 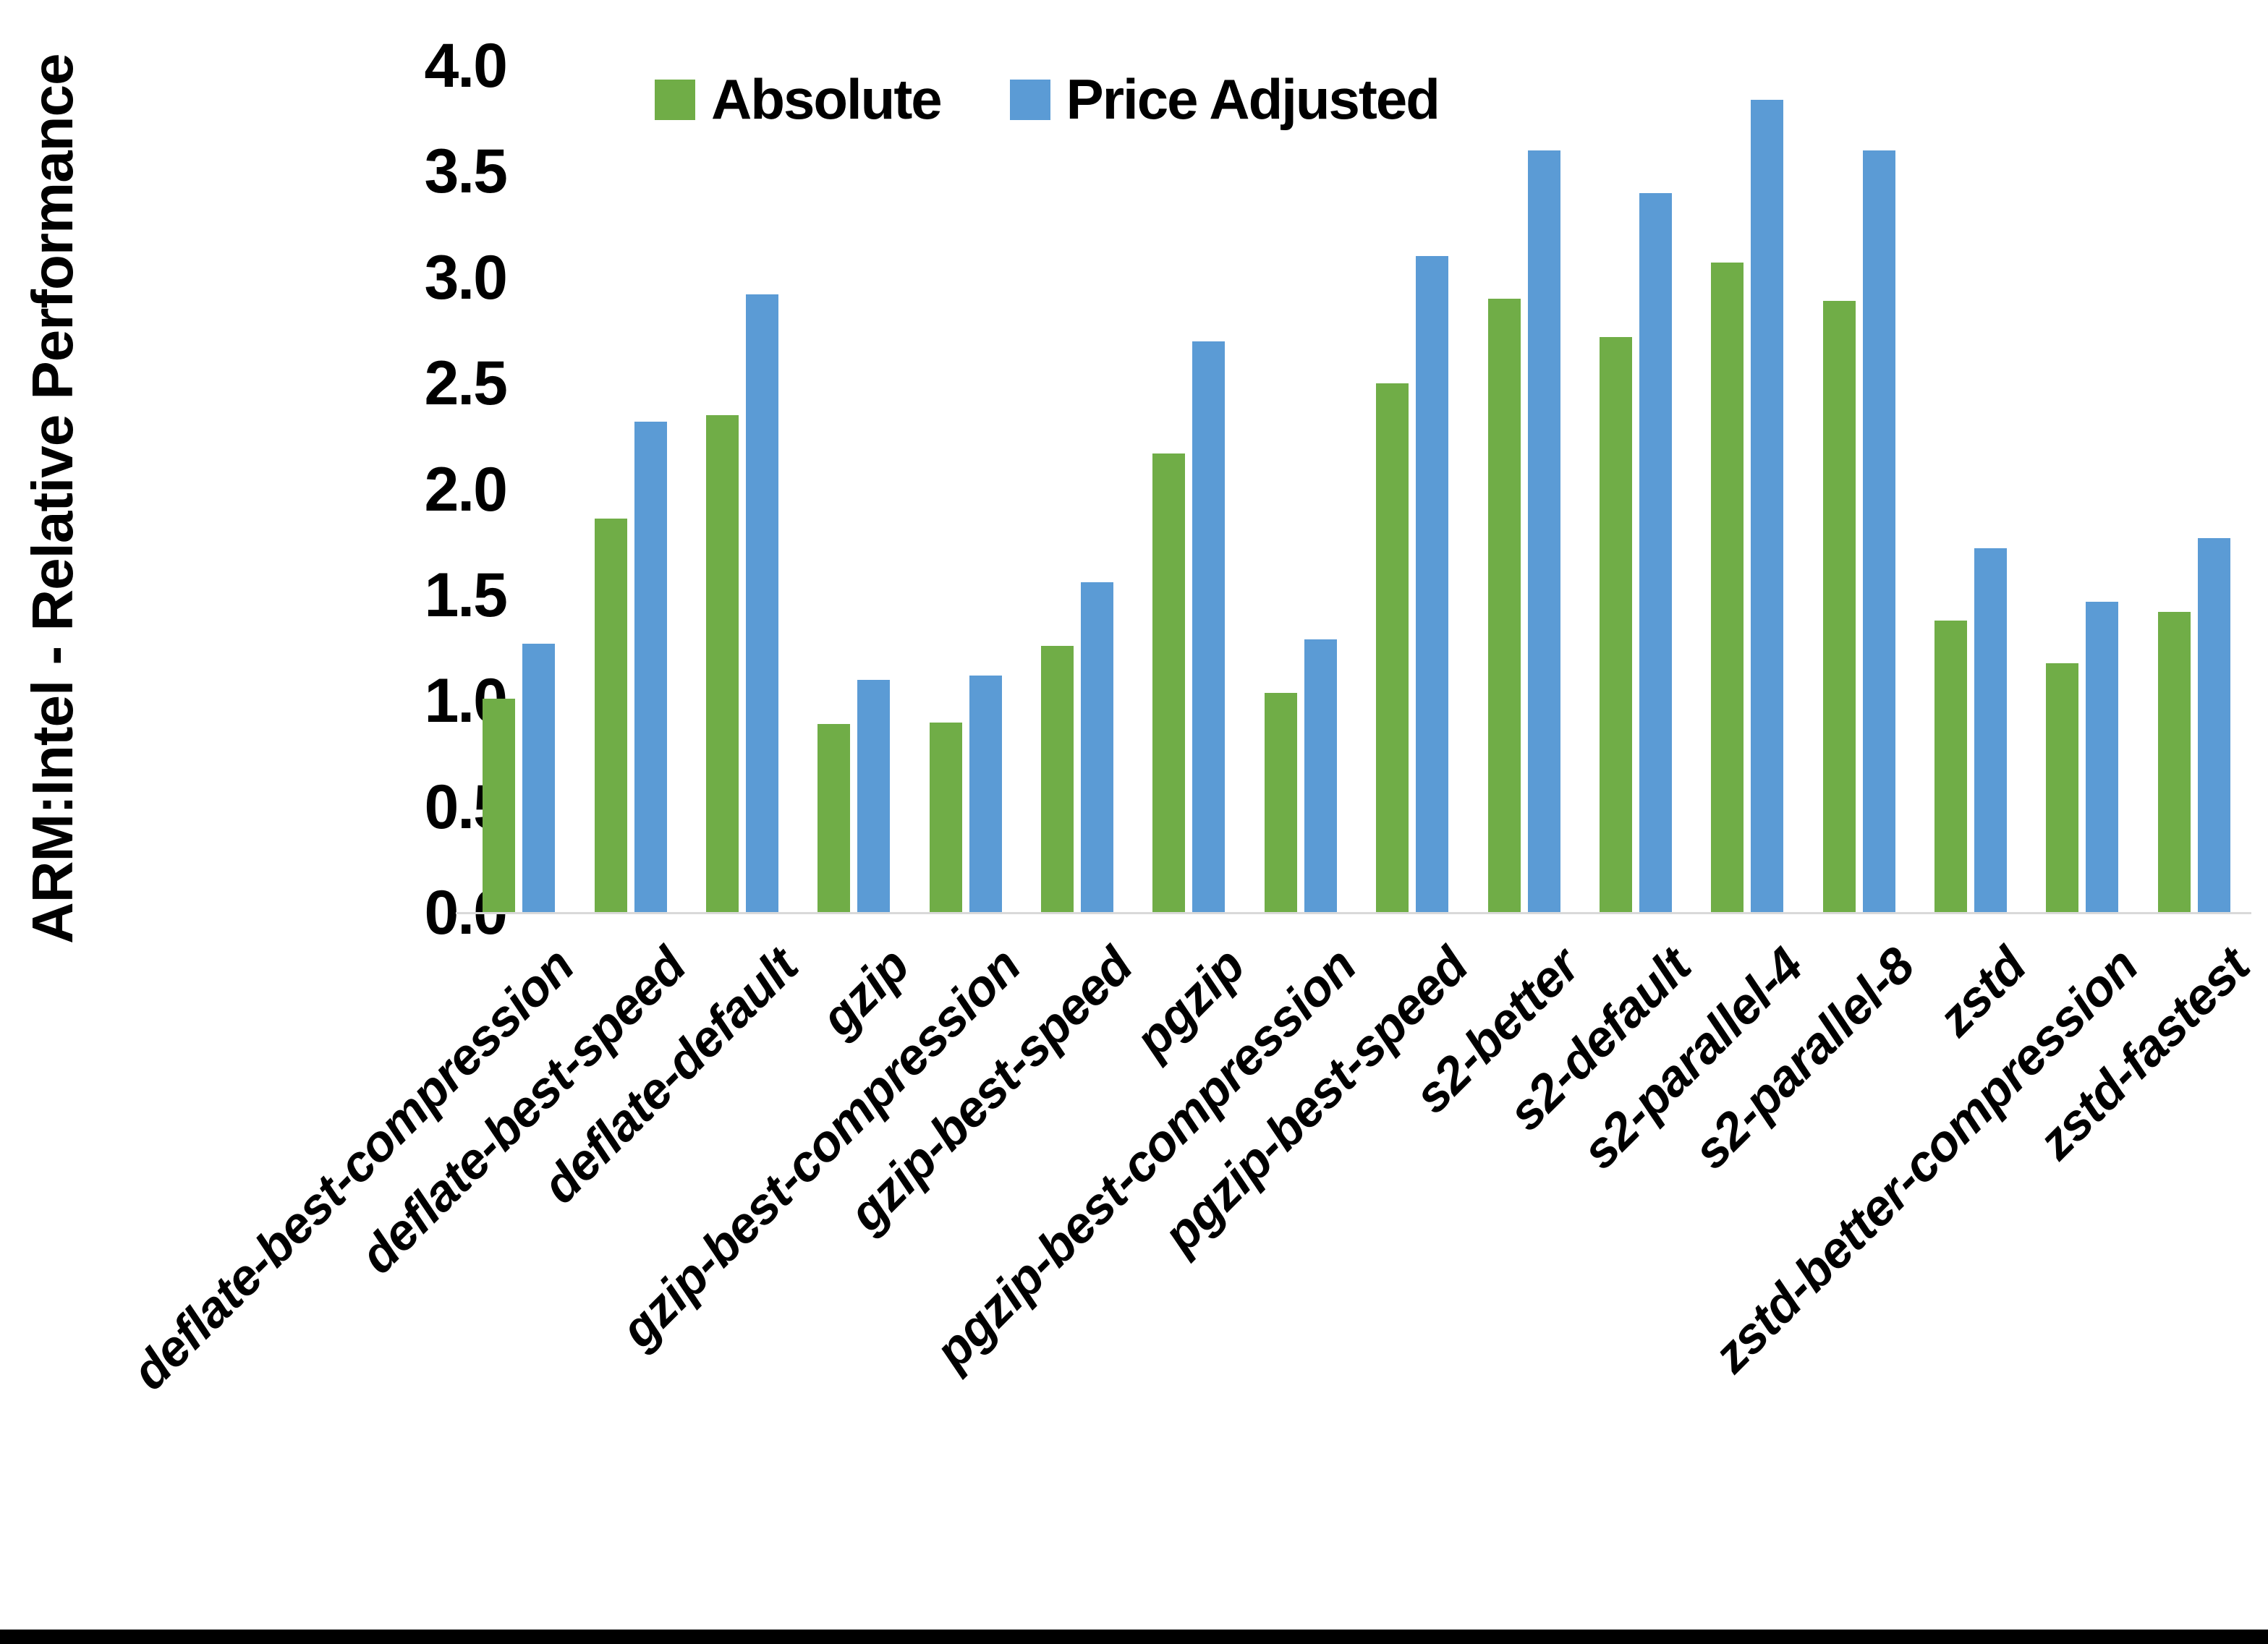 What do you see at coordinates (1432, 584) in the screenshot?
I see `bar-price-adjusted-pgzip-best-speed` at bounding box center [1432, 584].